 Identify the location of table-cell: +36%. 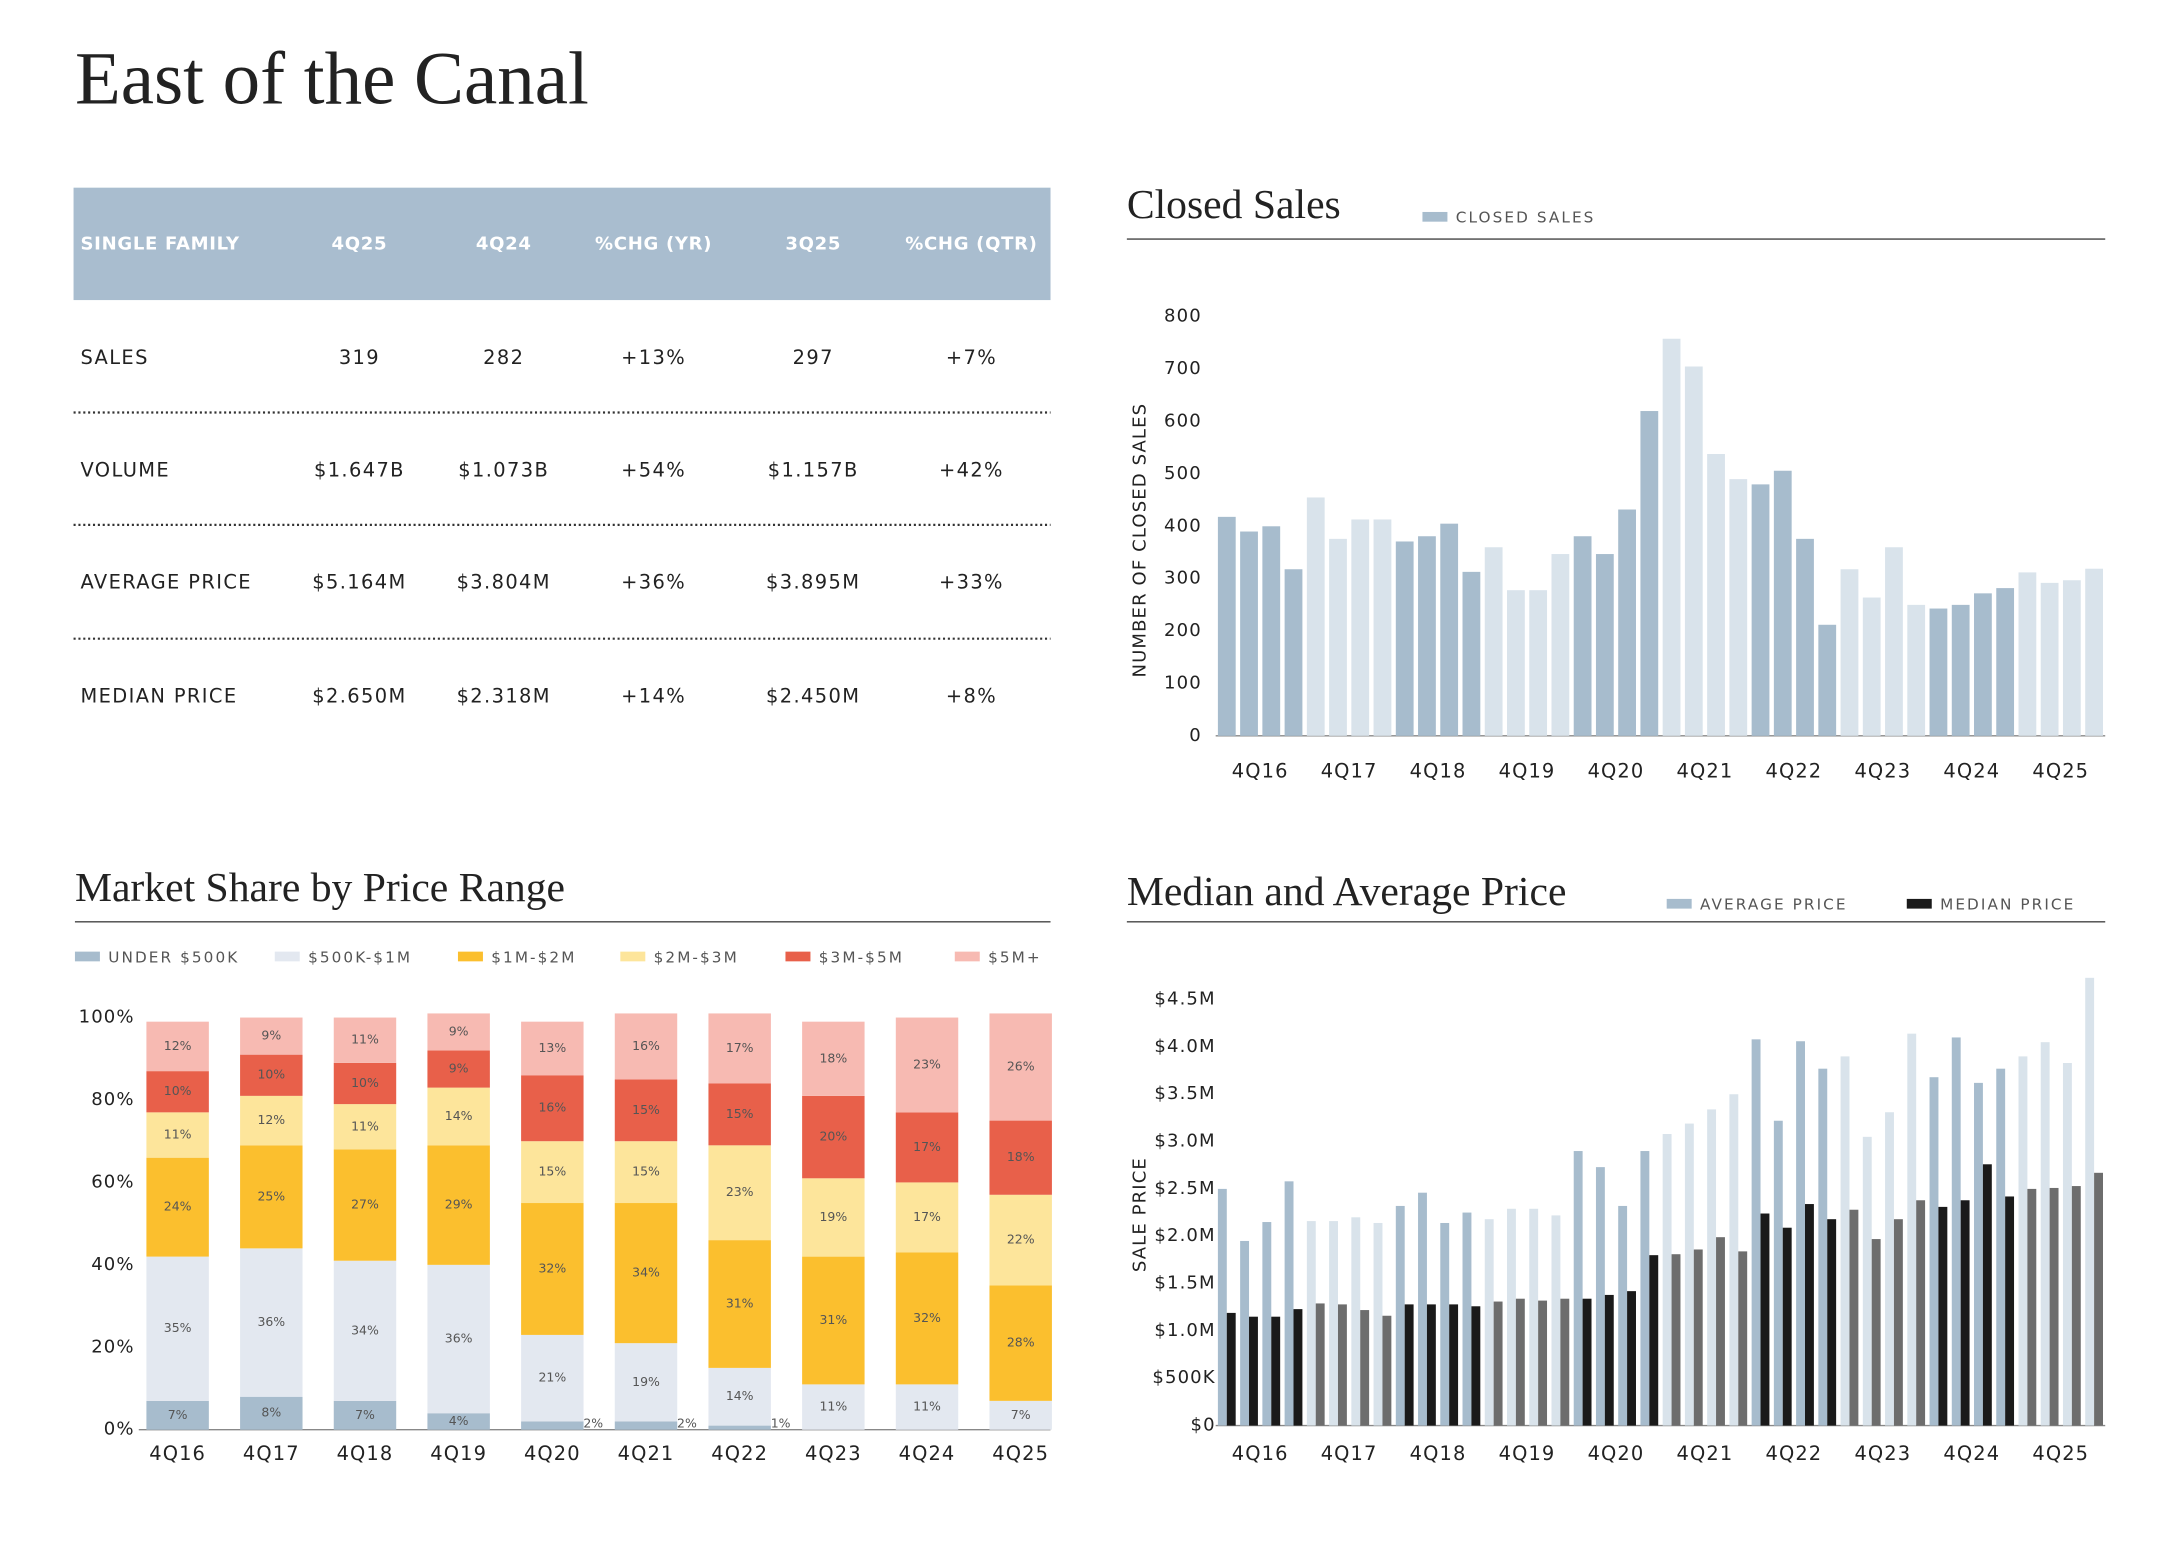
(653, 582).